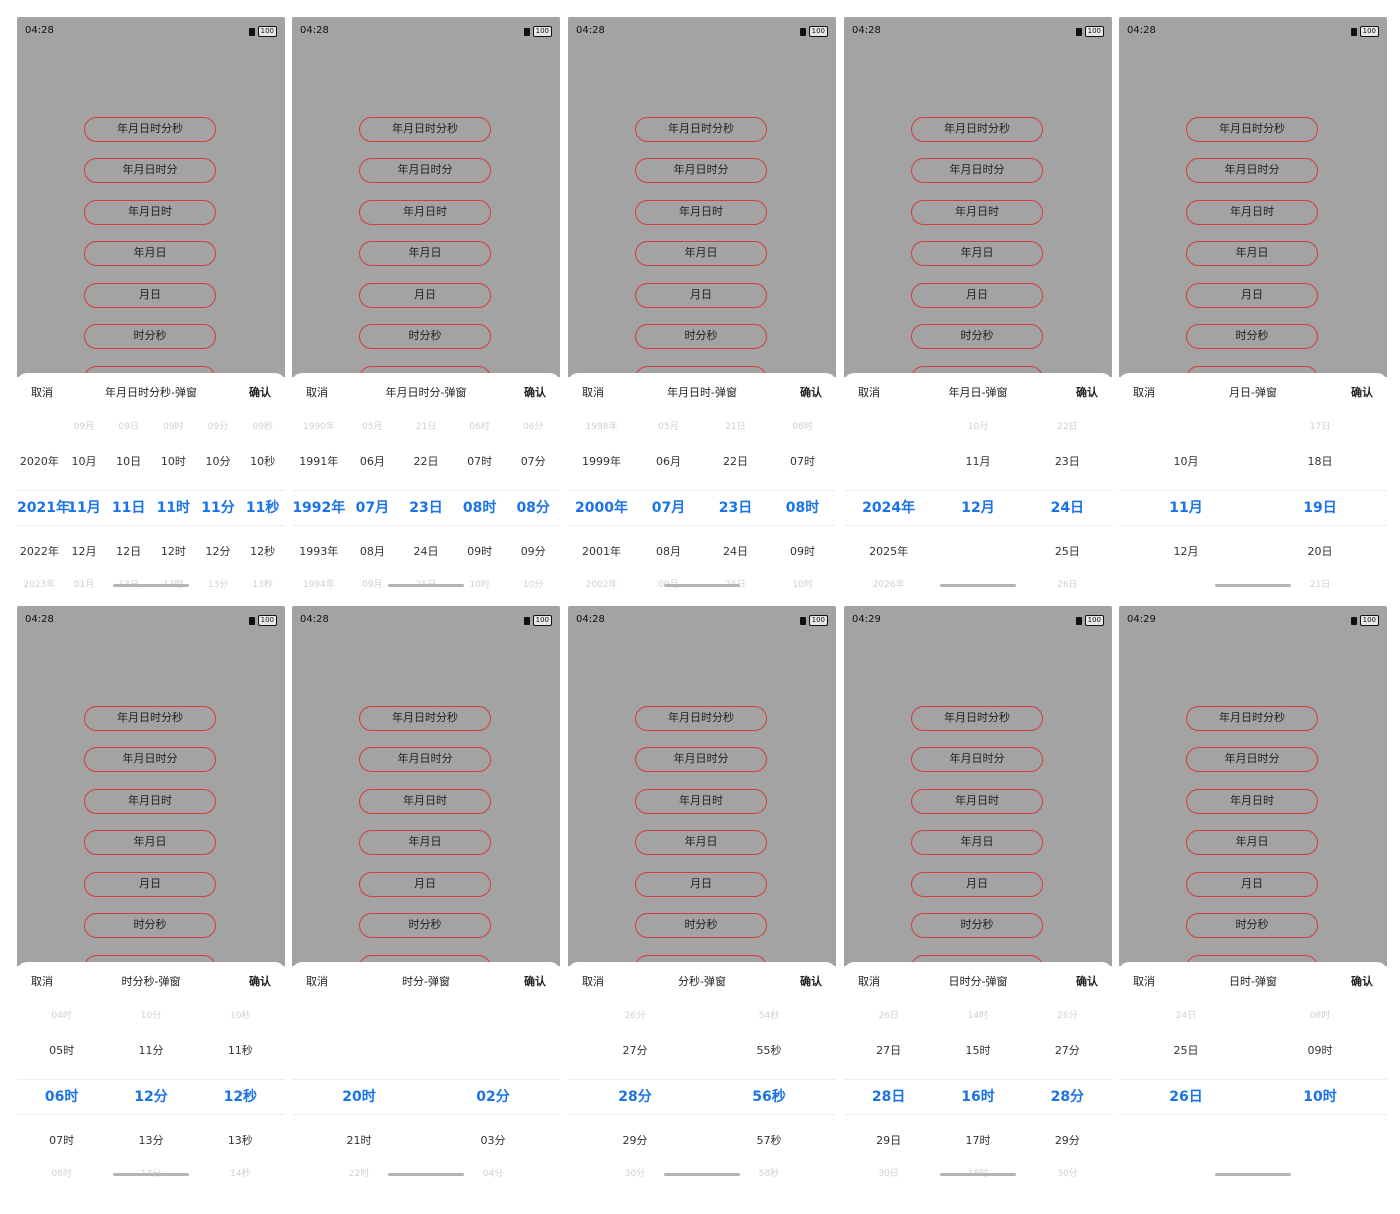 The image size is (1400, 1214). Describe the element at coordinates (61, 1016) in the screenshot. I see `wheel-option: 04时` at that location.